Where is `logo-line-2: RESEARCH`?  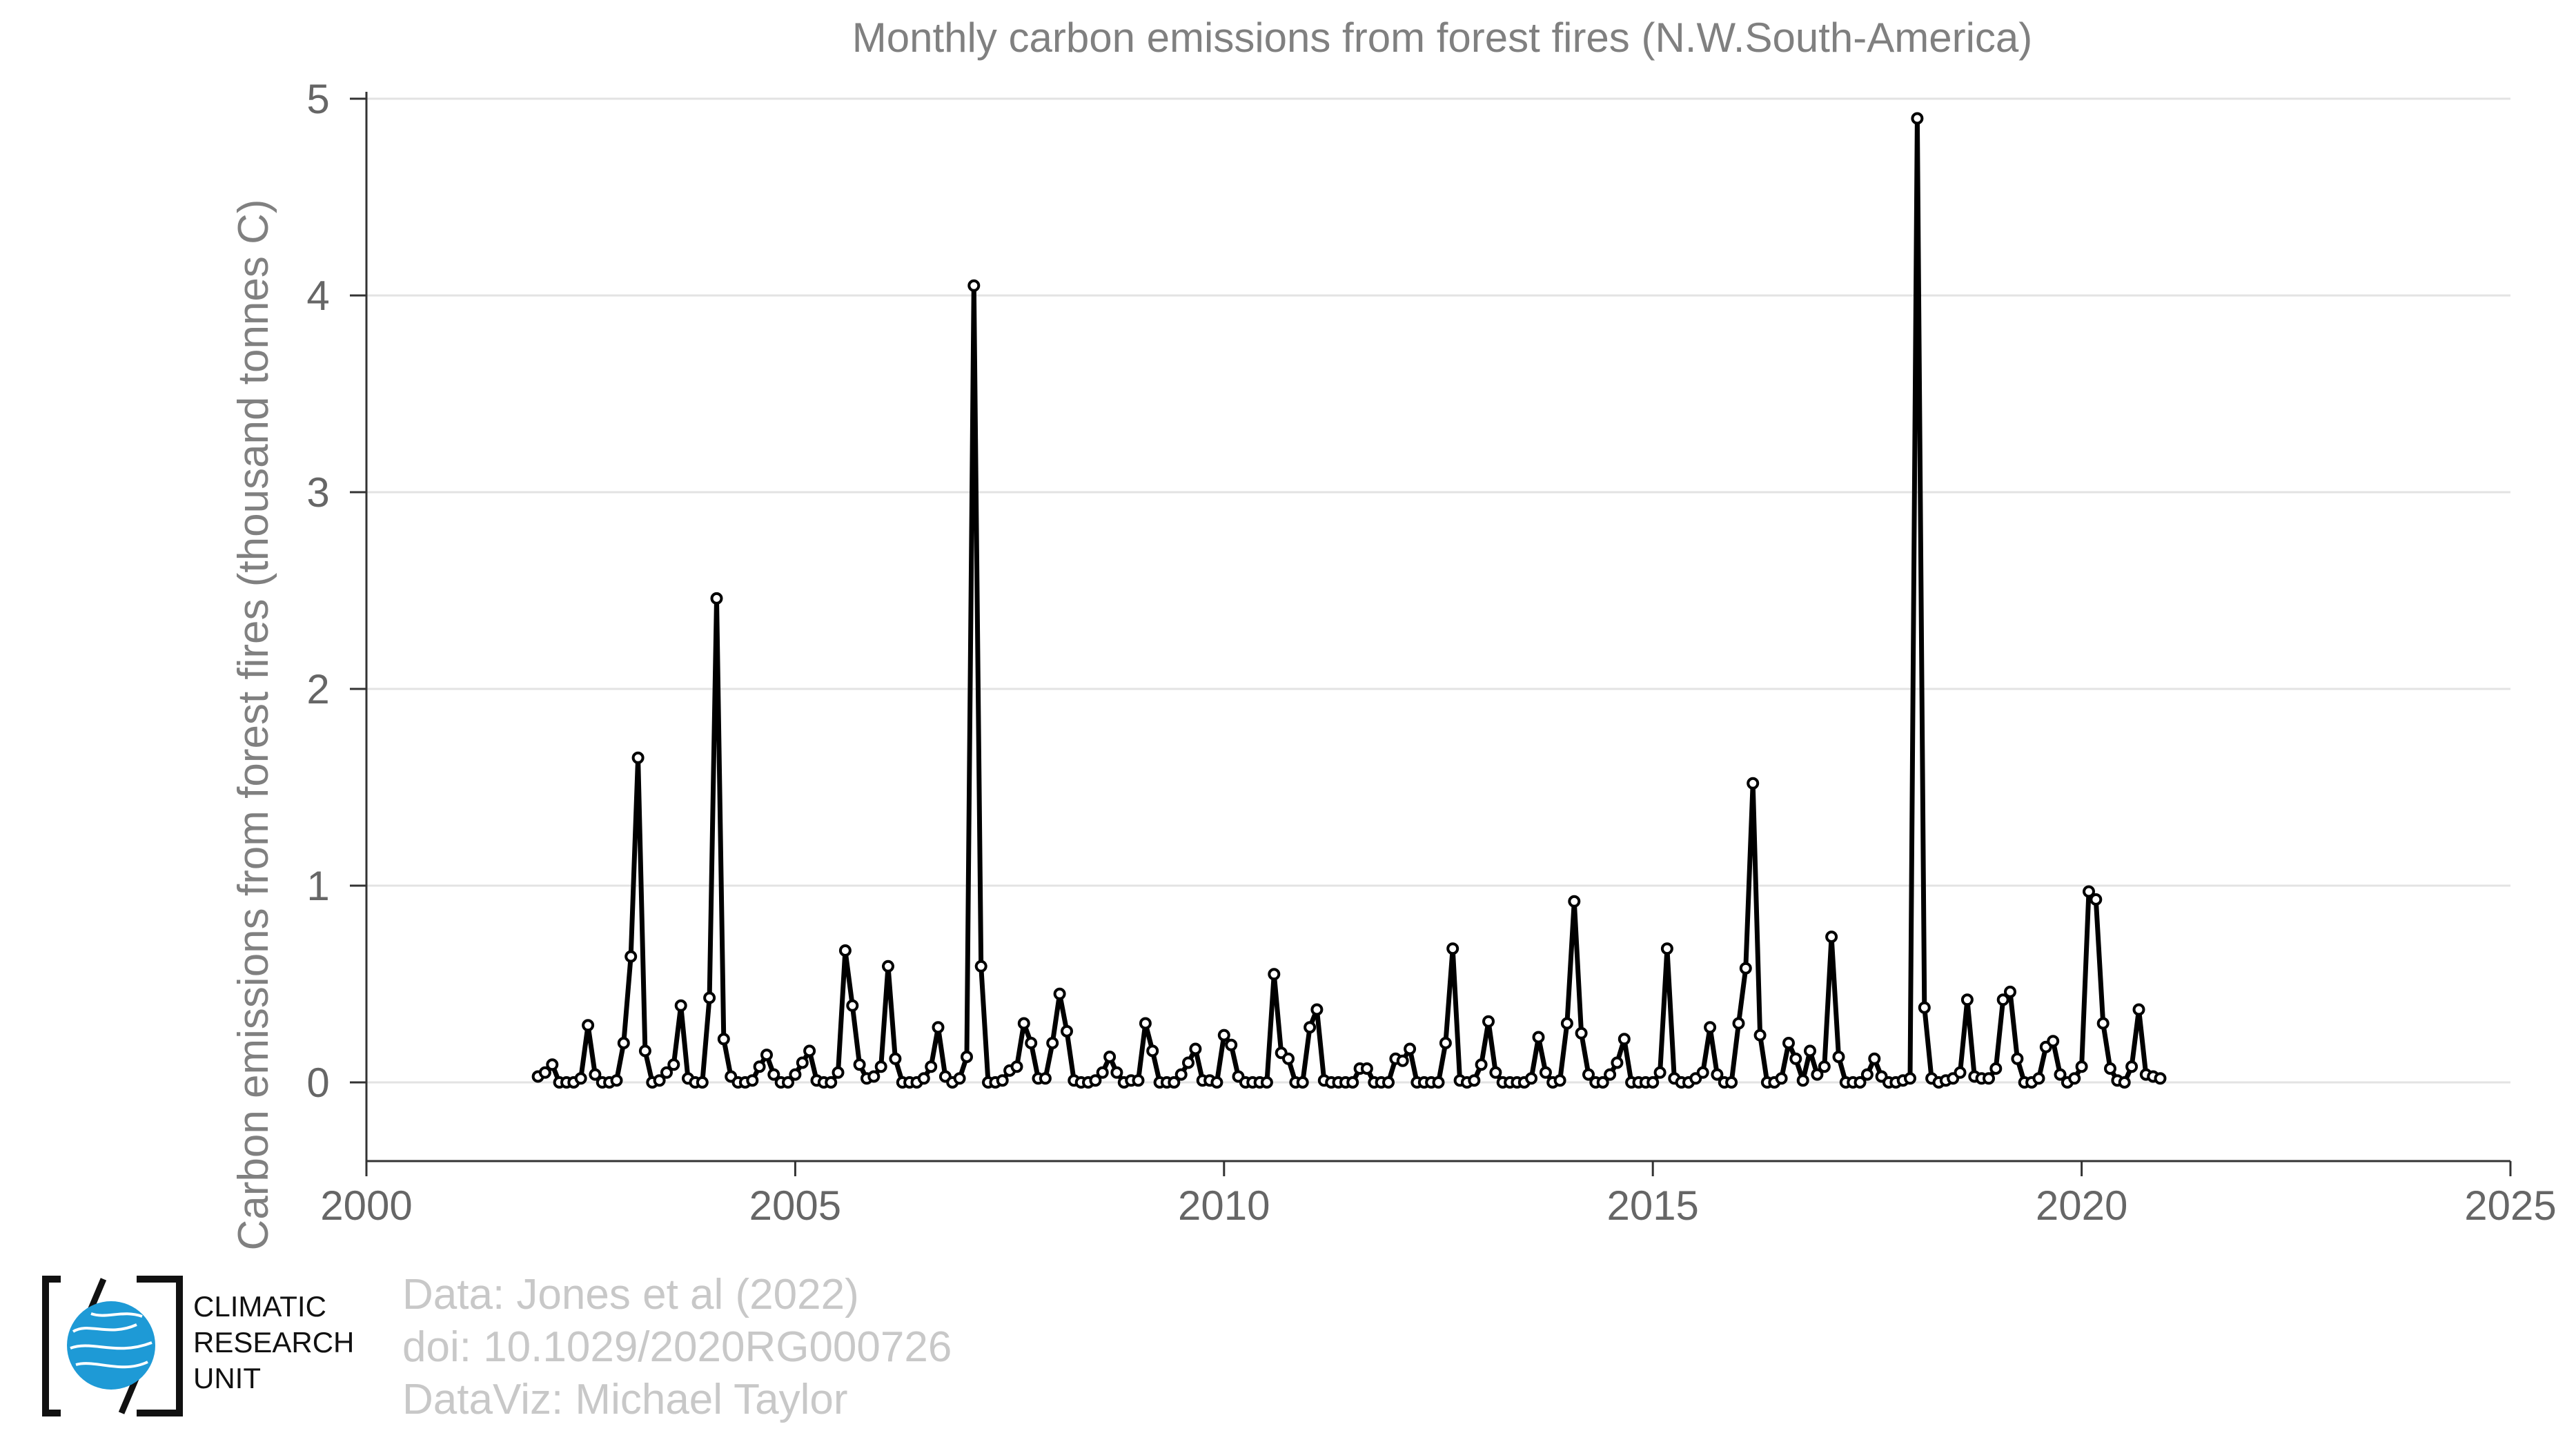
logo-line-2: RESEARCH is located at coordinates (274, 1342).